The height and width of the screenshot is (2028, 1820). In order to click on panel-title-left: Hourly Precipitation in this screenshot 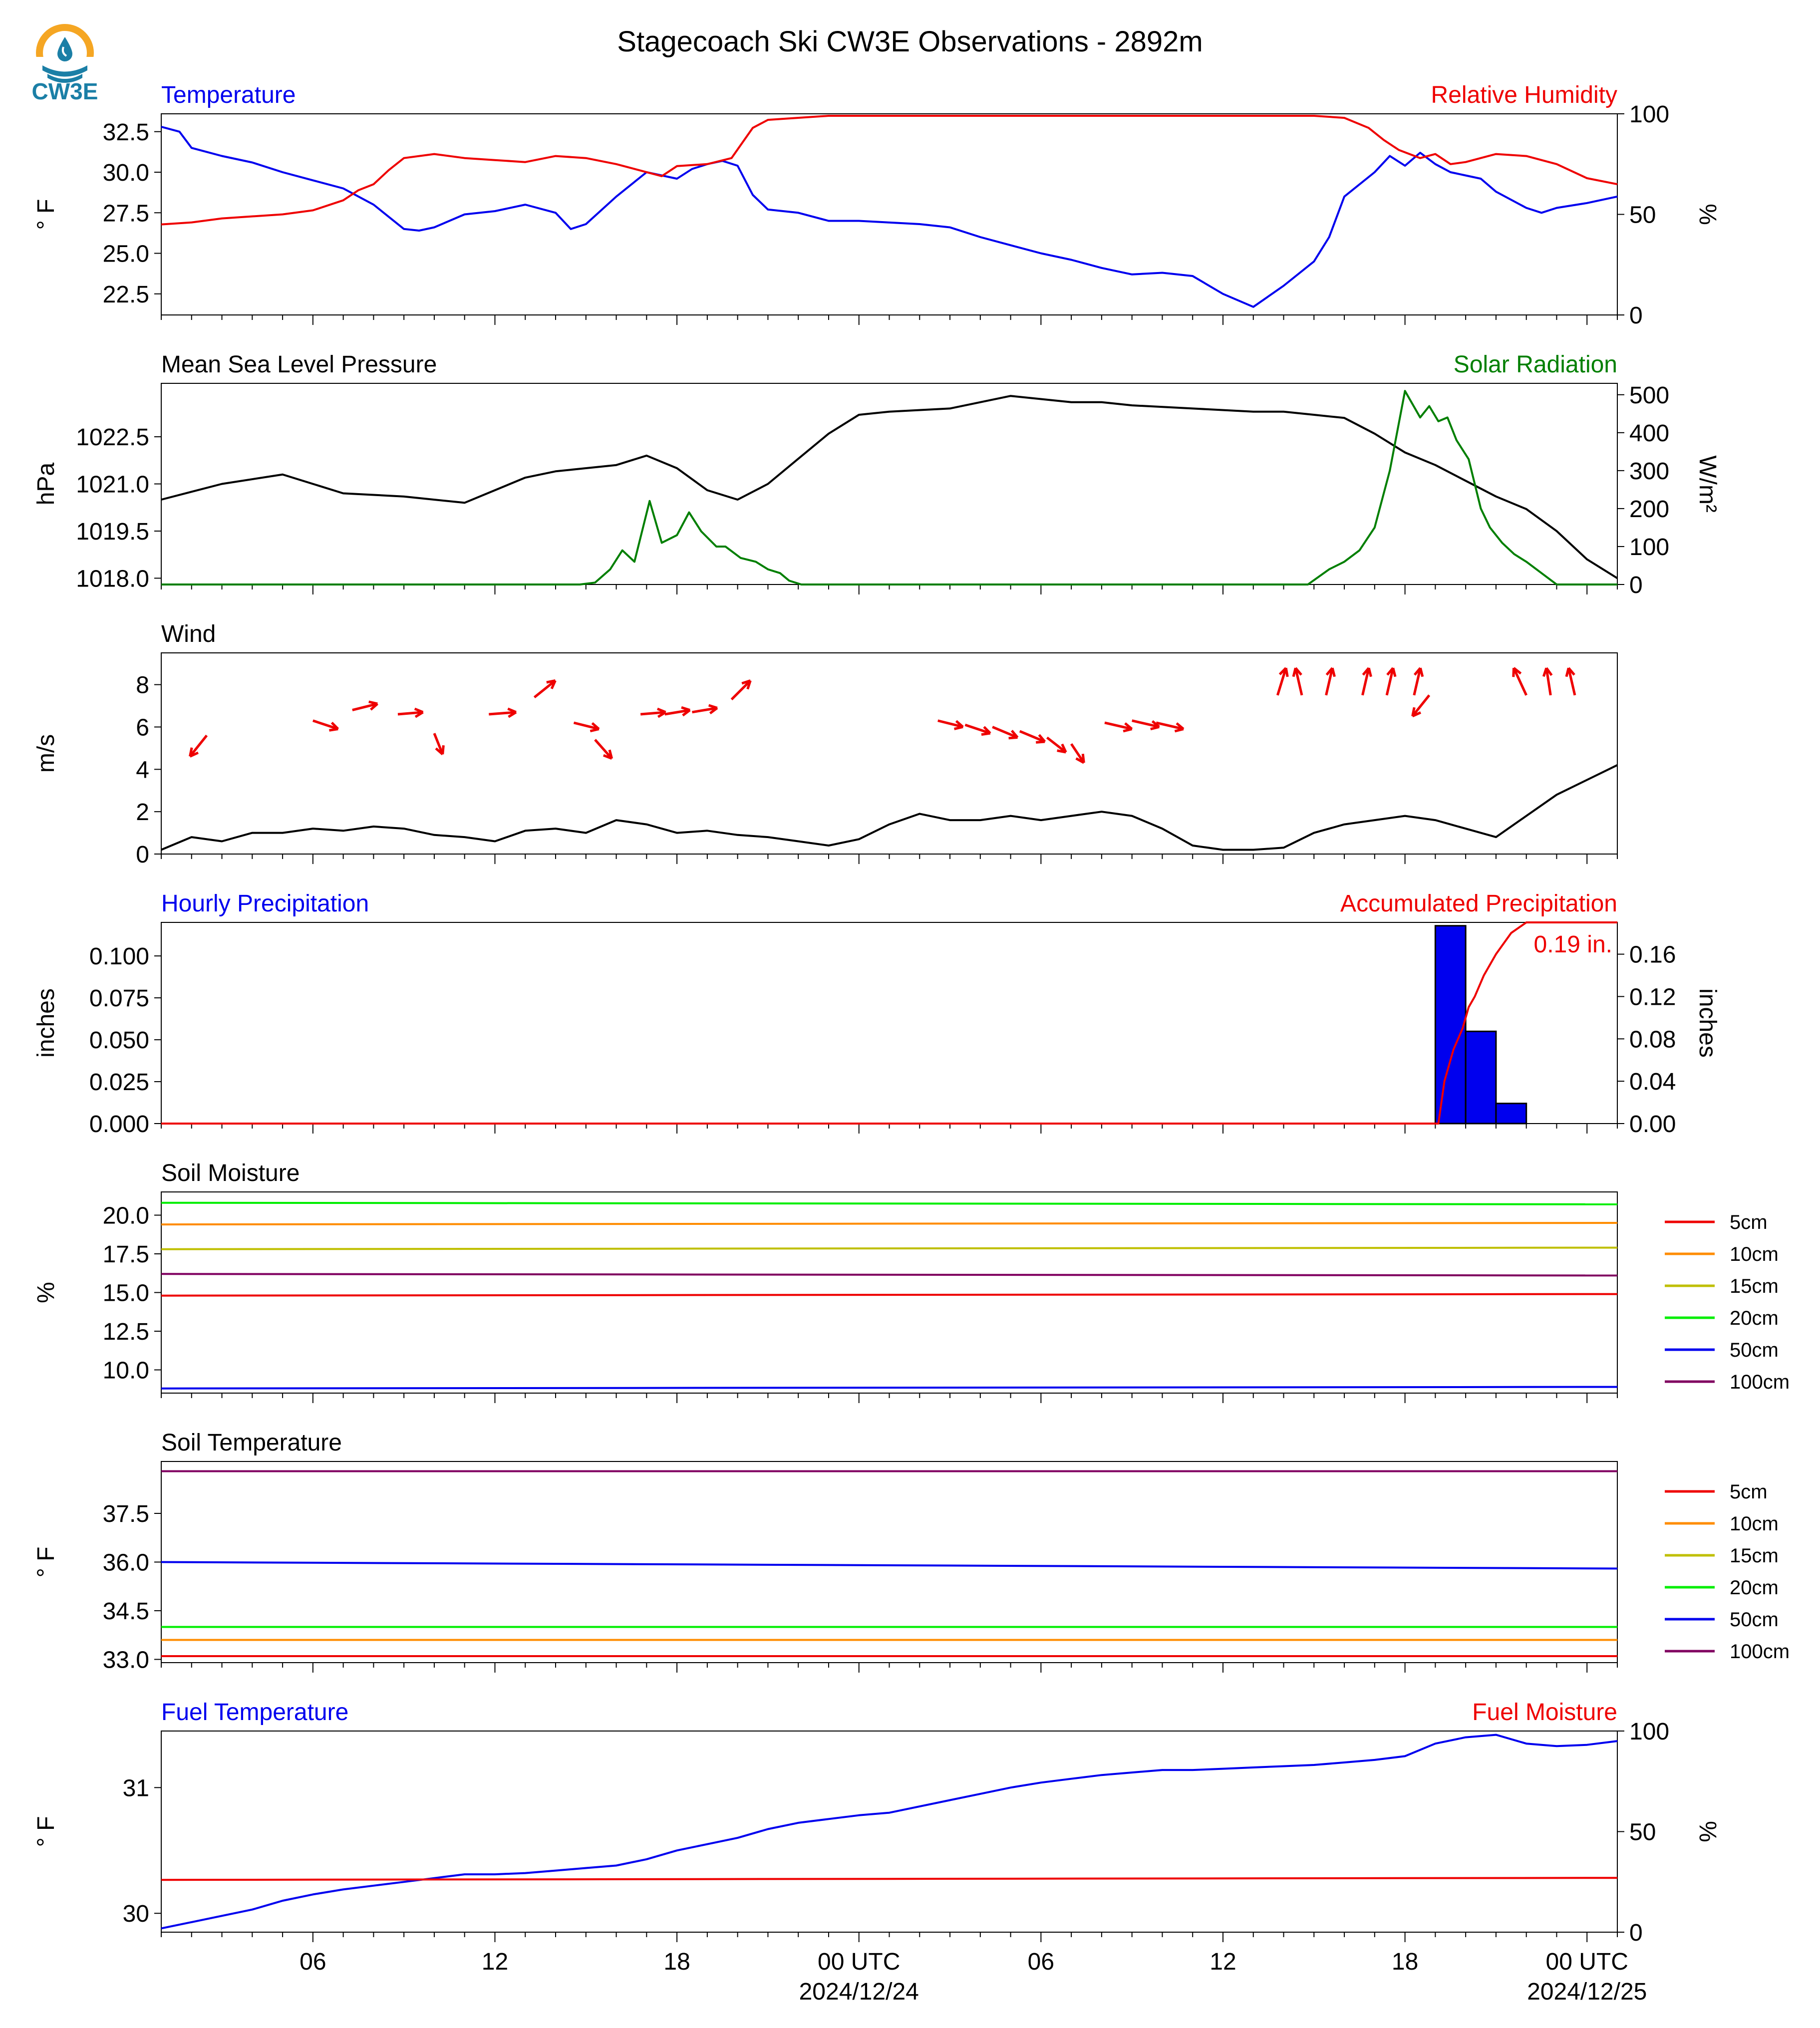, I will do `click(265, 903)`.